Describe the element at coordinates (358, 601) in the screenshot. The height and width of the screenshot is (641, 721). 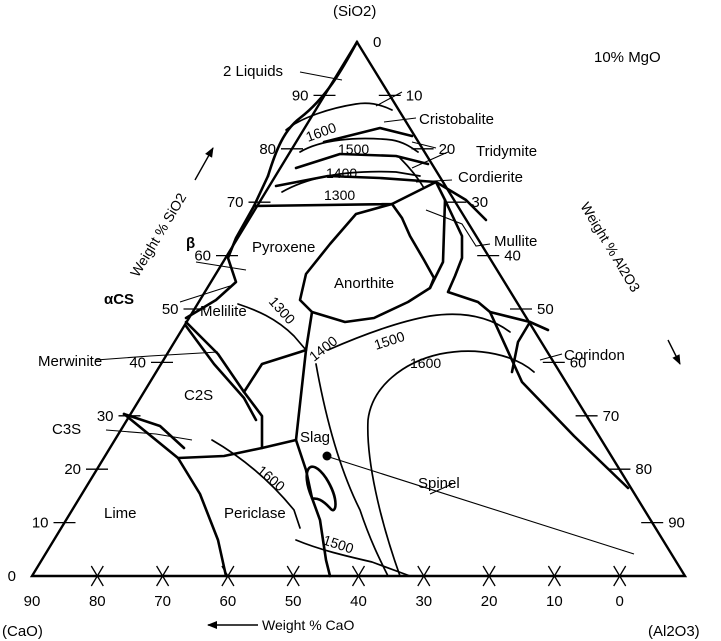
I see `bottom-tick-label: 40` at that location.